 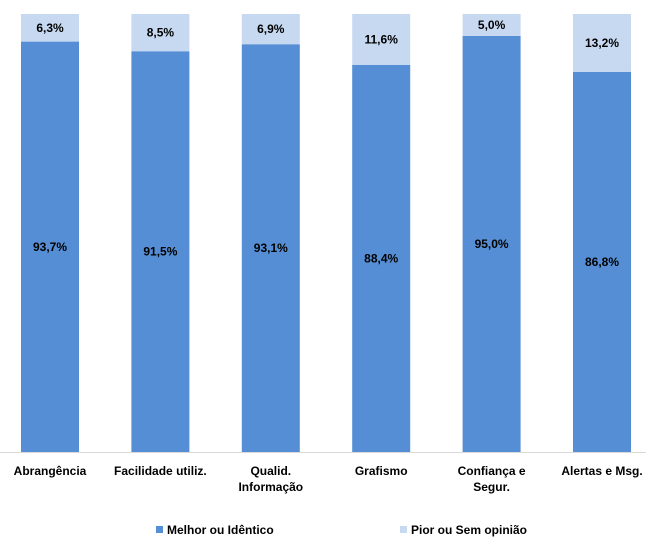 I want to click on x-tick-label: Qualid., so click(x=270, y=471).